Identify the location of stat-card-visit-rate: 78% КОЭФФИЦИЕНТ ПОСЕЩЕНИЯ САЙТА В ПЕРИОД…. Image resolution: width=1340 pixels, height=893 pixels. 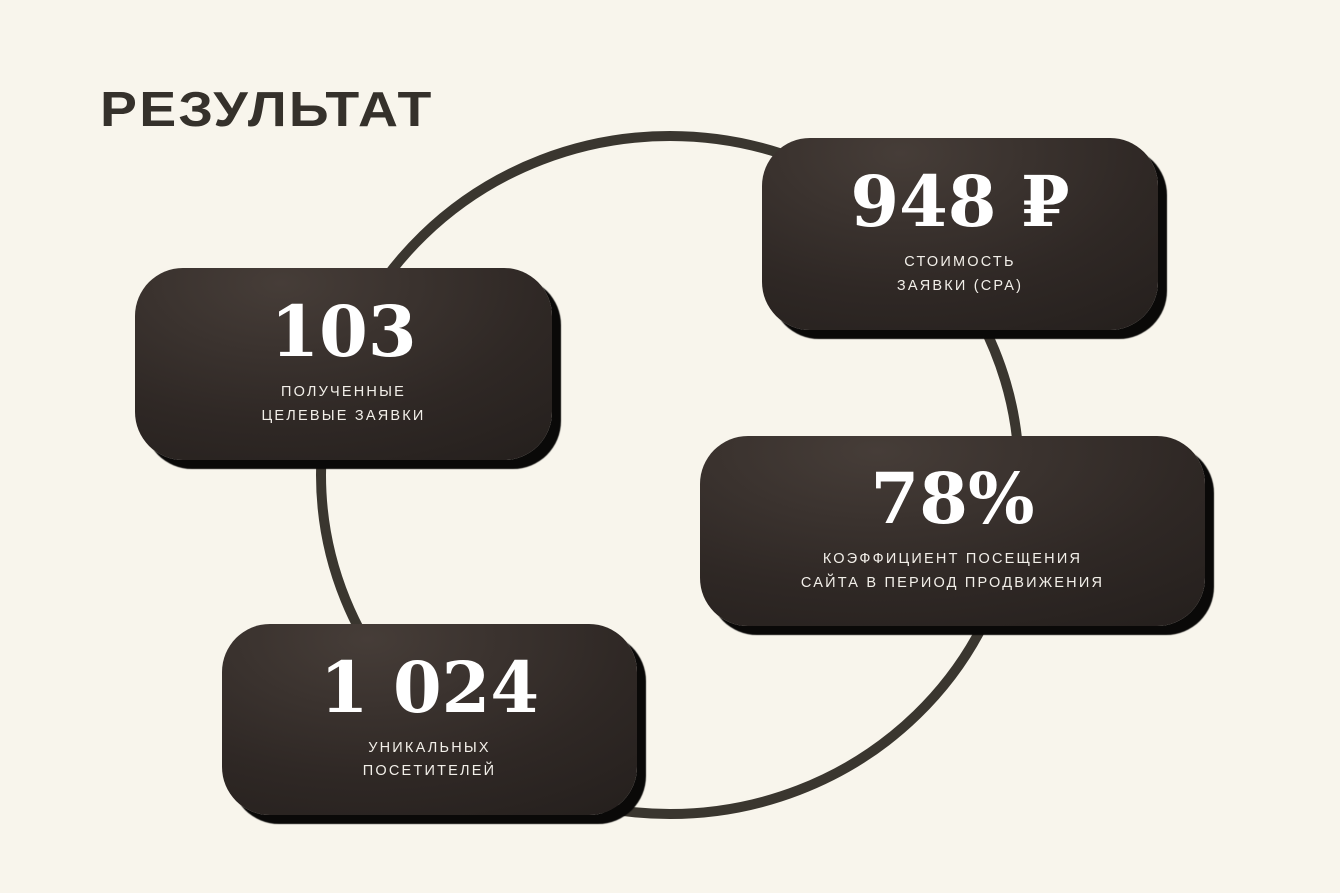
(952, 531).